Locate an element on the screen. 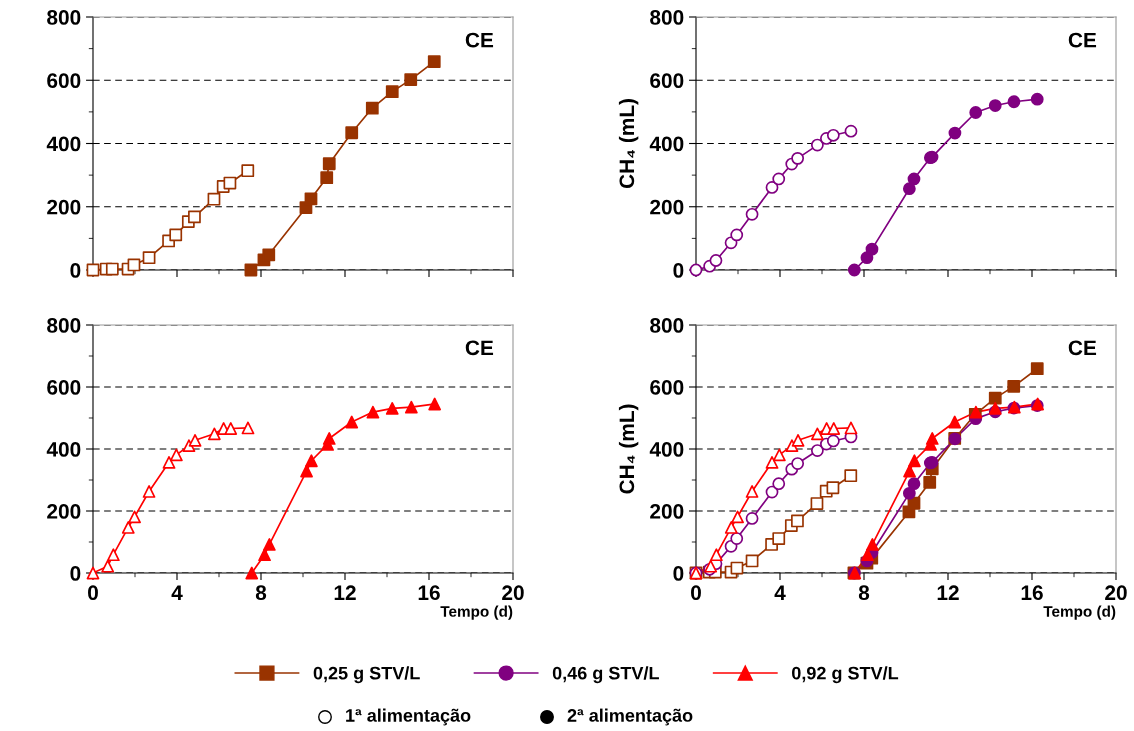  text: 2ª alimentação is located at coordinates (630, 717).